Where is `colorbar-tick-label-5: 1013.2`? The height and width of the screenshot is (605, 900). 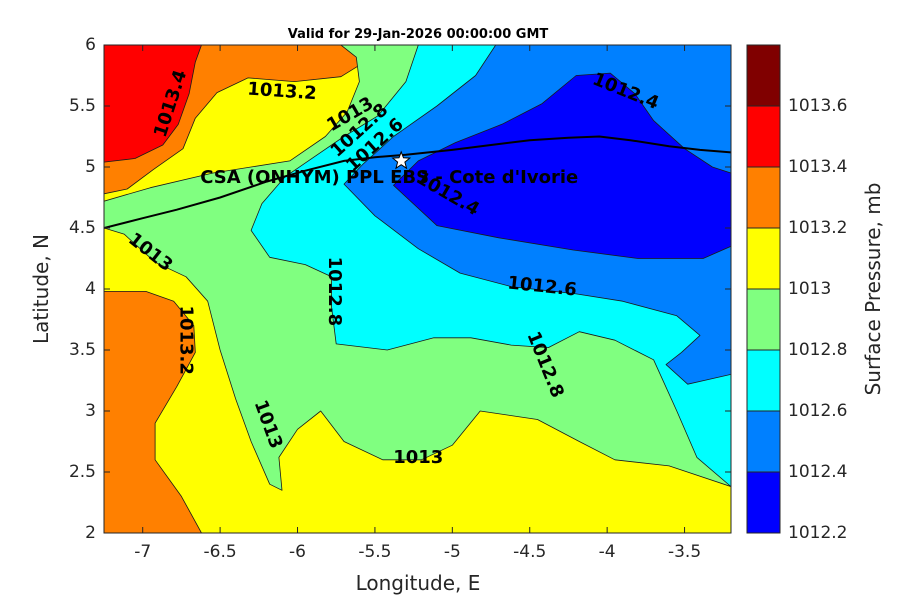
colorbar-tick-label-5: 1013.2 is located at coordinates (817, 228).